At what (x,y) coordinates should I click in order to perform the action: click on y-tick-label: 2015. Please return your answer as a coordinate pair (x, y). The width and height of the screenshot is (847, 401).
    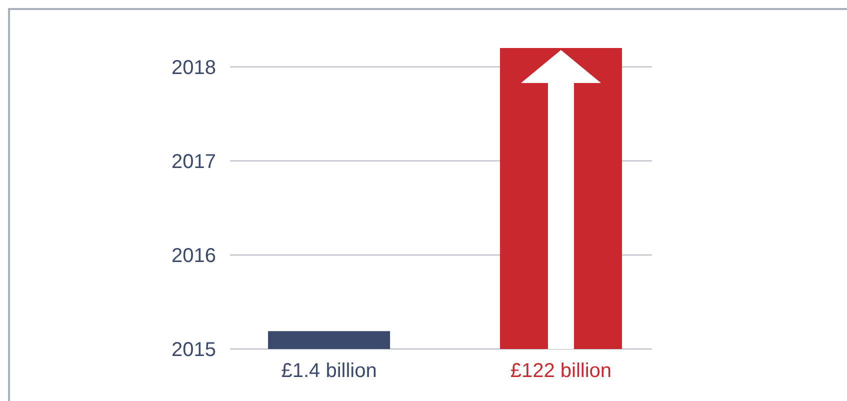
    Looking at the image, I should click on (194, 350).